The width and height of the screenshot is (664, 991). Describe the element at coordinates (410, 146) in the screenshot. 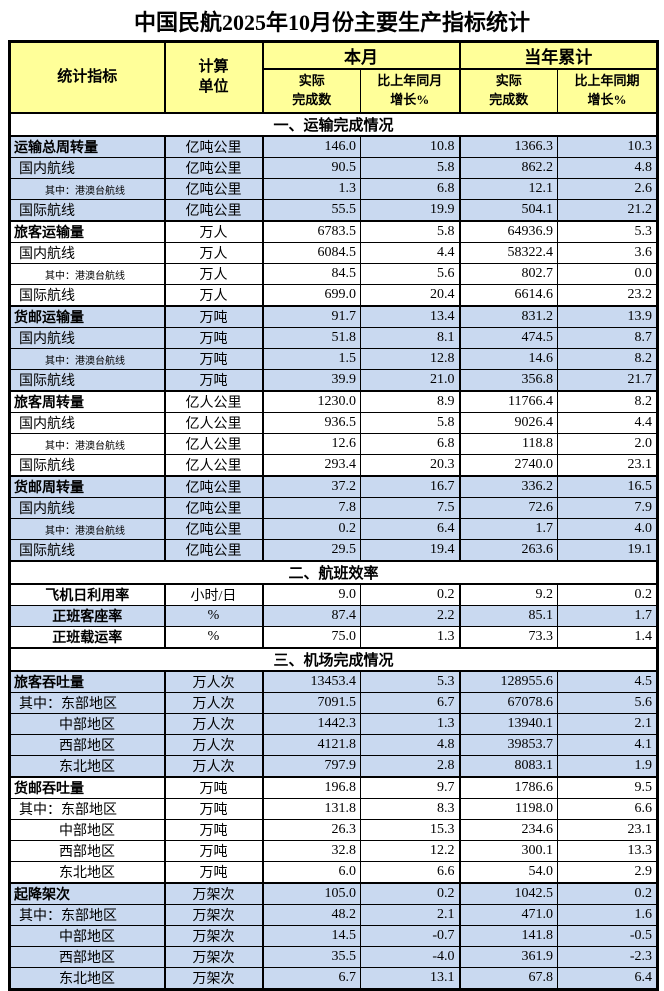

I see `month-growth-value: 10.8` at that location.